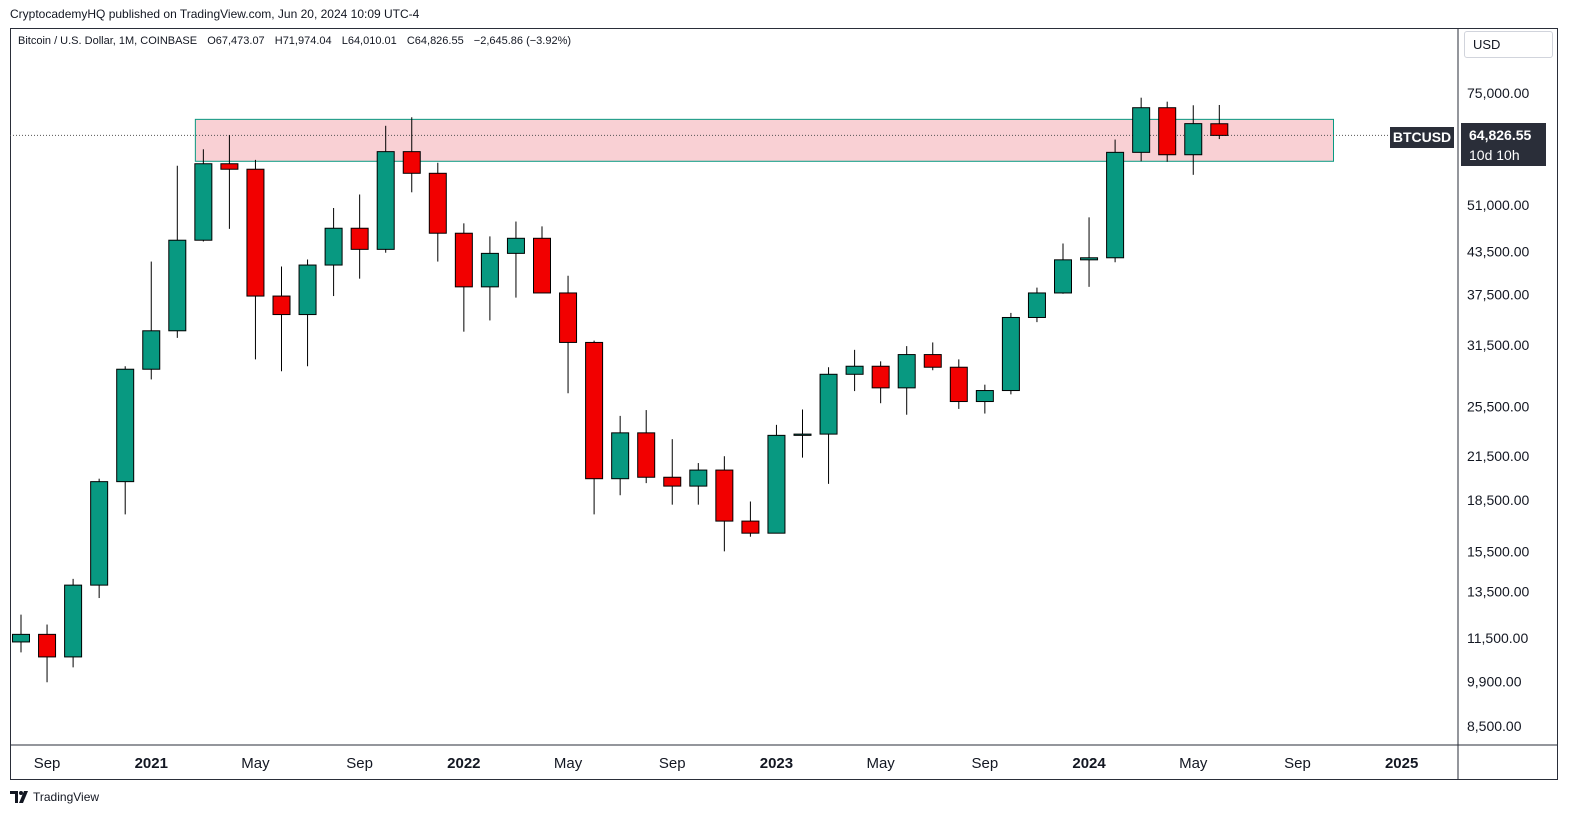 This screenshot has height=819, width=1573. I want to click on price-tick-label: 9,900.00, so click(1494, 682).